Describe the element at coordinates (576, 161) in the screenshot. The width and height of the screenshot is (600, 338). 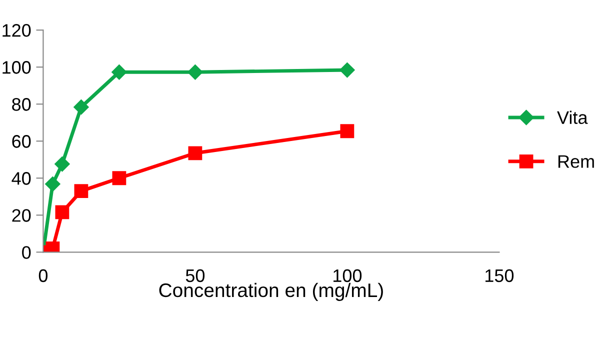
I see `legend-label: Rem` at that location.